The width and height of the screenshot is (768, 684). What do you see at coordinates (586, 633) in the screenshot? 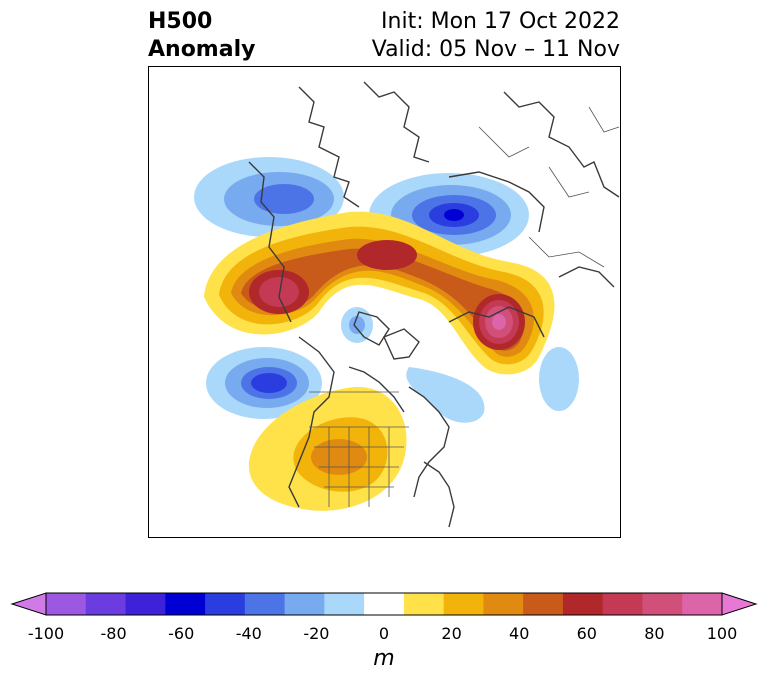
I see `colorbar-tick-label: 60` at bounding box center [586, 633].